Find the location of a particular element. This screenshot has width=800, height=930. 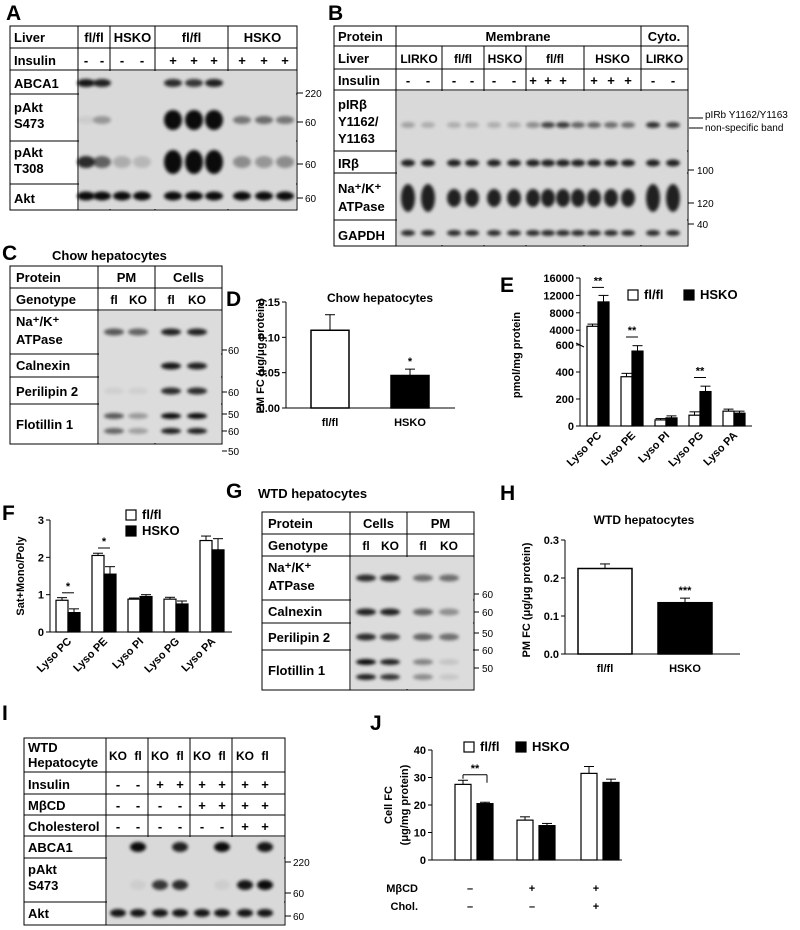

row-label-pirb: Y1162/ is located at coordinates (358, 121).